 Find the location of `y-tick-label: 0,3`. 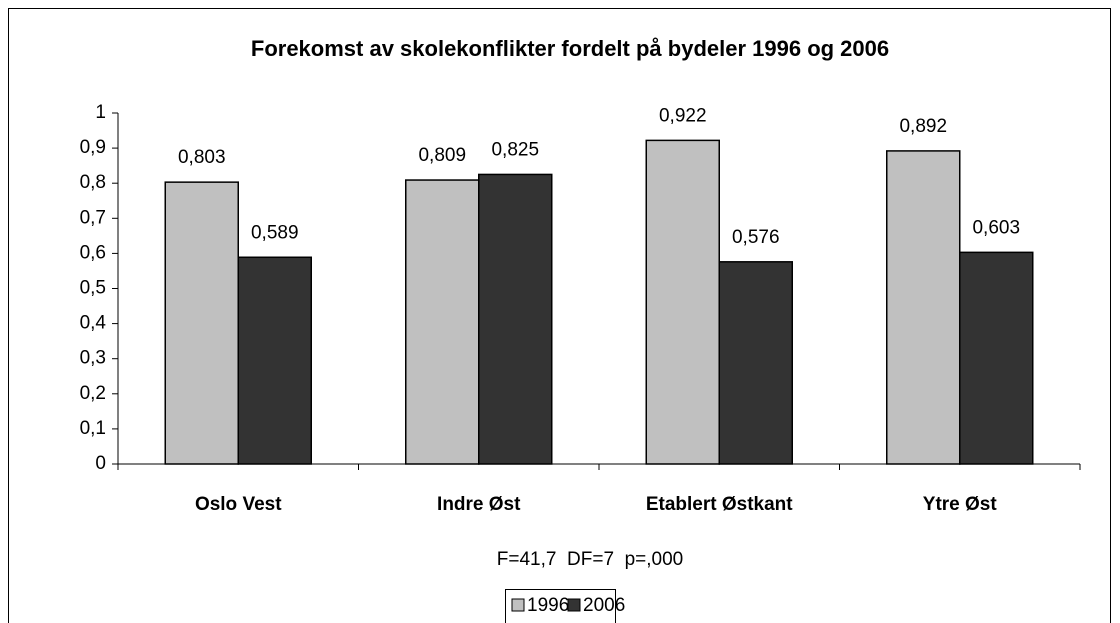

y-tick-label: 0,3 is located at coordinates (93, 358).